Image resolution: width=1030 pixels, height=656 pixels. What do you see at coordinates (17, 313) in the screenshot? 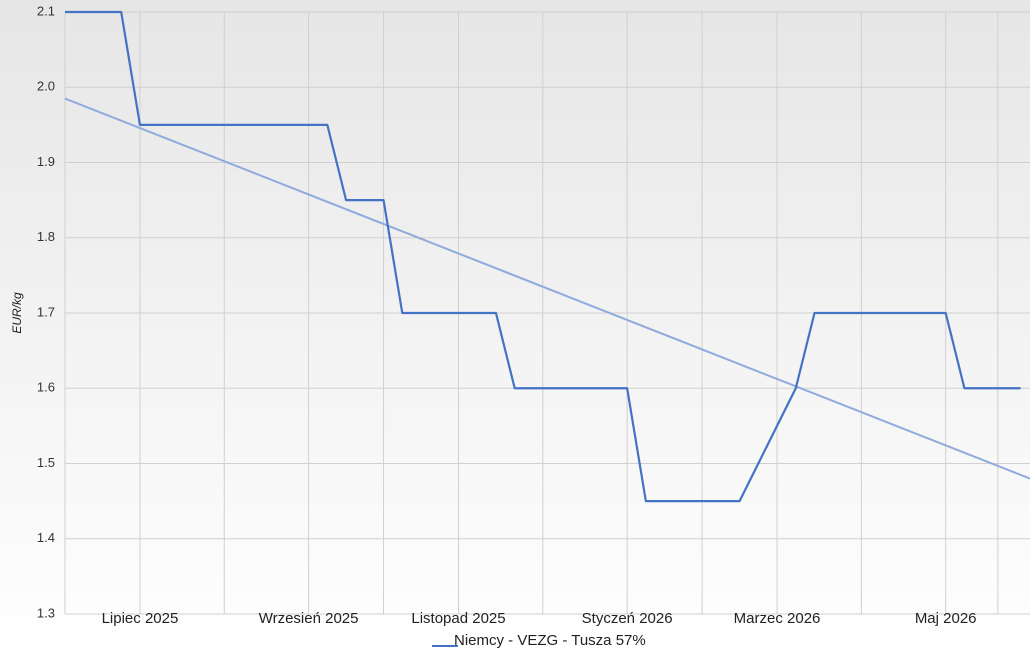
I see `y-axis-label: EUR/kg` at bounding box center [17, 313].